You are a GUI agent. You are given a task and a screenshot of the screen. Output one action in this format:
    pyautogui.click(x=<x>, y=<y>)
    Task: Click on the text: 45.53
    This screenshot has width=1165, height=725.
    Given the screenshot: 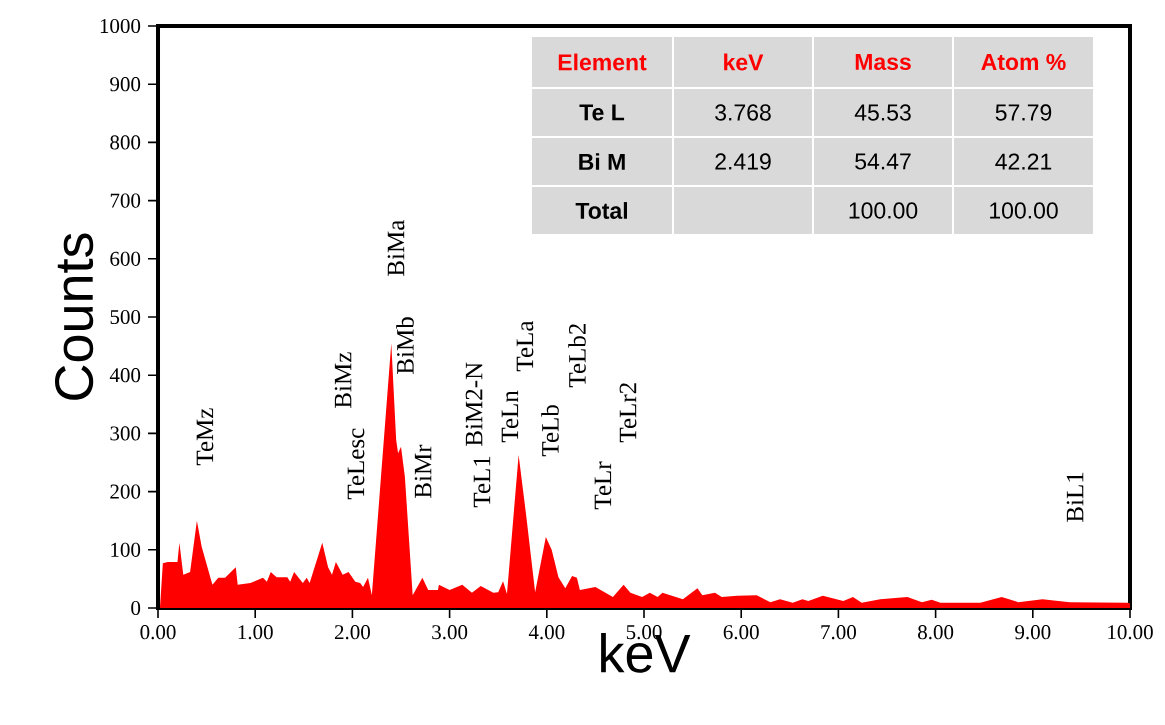 What is the action you would take?
    pyautogui.click(x=882, y=112)
    